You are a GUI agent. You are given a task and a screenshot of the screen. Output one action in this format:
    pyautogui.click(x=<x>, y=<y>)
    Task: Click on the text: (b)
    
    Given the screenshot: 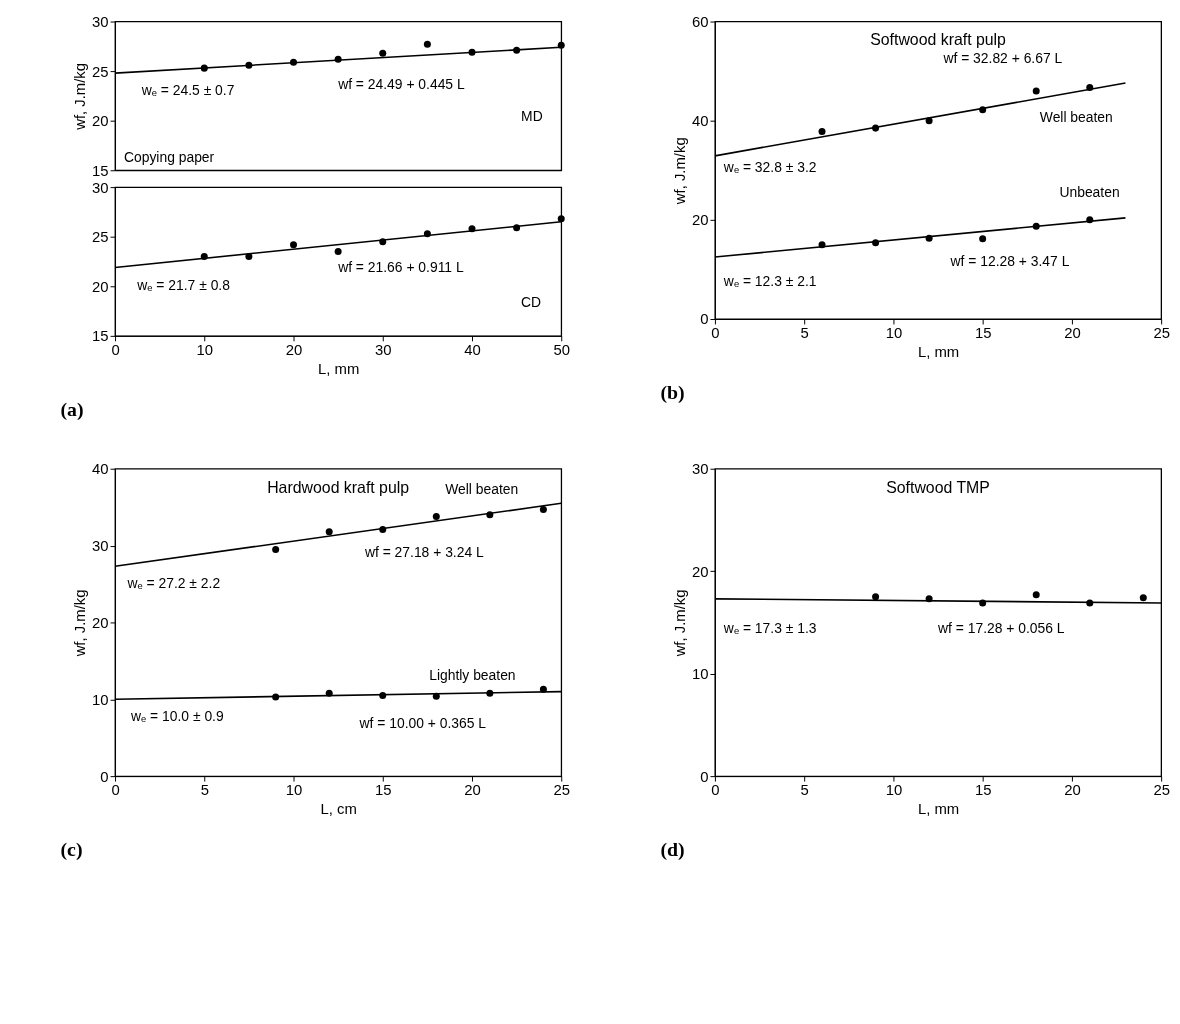 What is the action you would take?
    pyautogui.click(x=672, y=393)
    